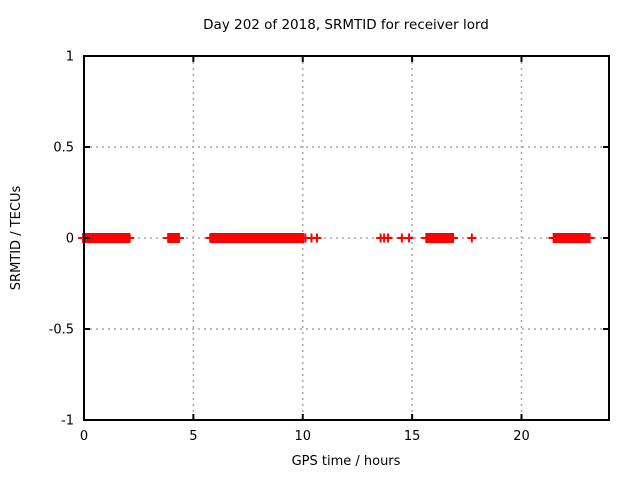 The width and height of the screenshot is (640, 484). Describe the element at coordinates (521, 436) in the screenshot. I see `x-tick-label: 20` at that location.